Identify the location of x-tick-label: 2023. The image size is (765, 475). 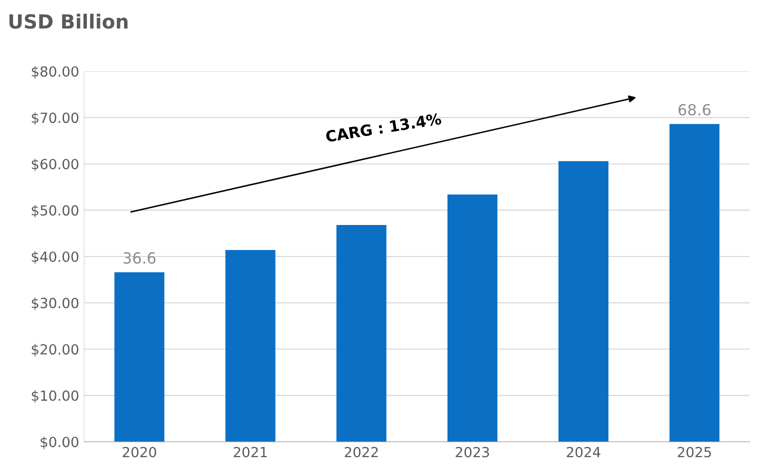
(472, 452).